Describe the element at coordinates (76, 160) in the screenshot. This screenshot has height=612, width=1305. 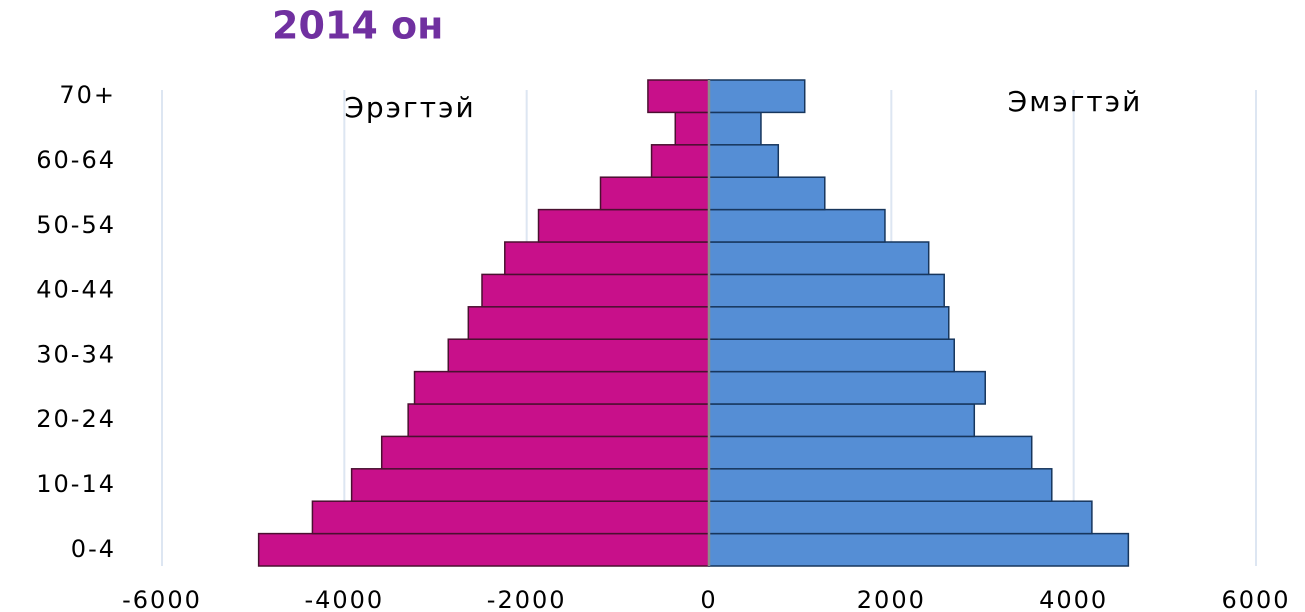
I see `y-tick-label: 60-64` at that location.